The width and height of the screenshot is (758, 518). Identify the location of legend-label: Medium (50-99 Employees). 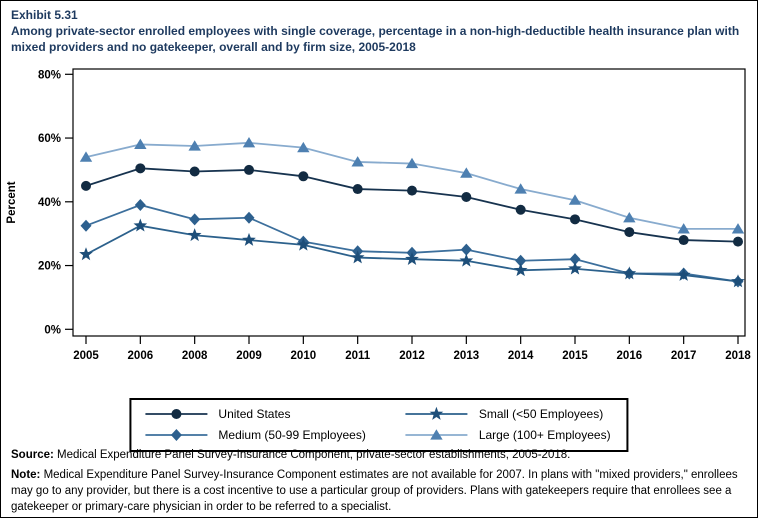
(292, 435).